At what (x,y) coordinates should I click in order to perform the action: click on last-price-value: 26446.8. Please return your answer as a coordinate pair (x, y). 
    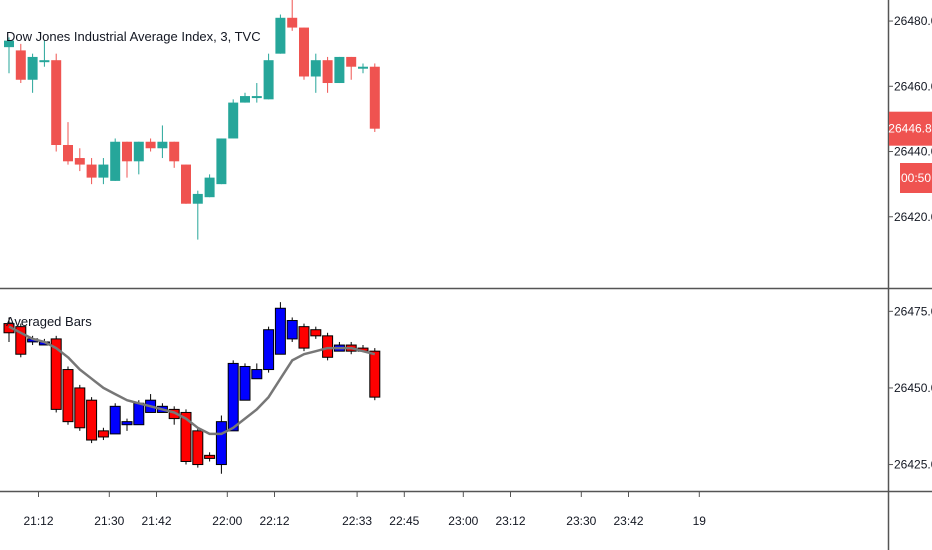
    Looking at the image, I should click on (910, 129).